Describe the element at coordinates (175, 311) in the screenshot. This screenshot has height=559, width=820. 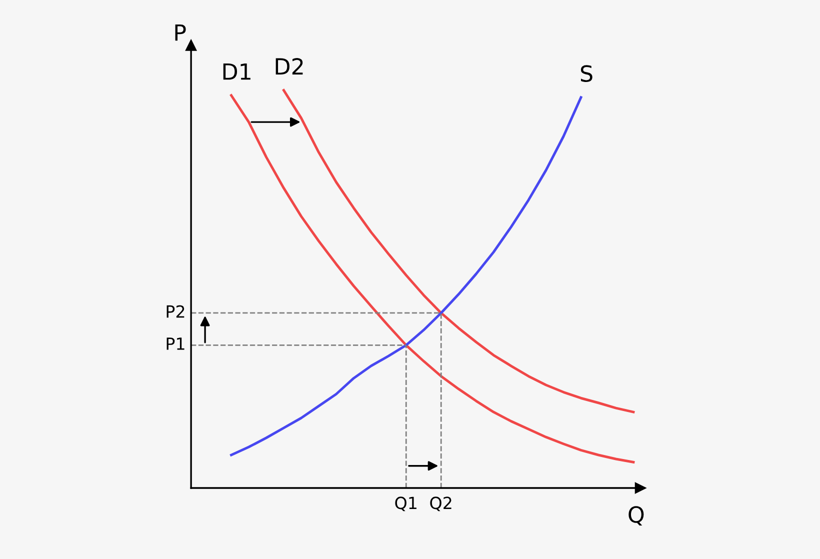
I see `ref-line-label: P2` at that location.